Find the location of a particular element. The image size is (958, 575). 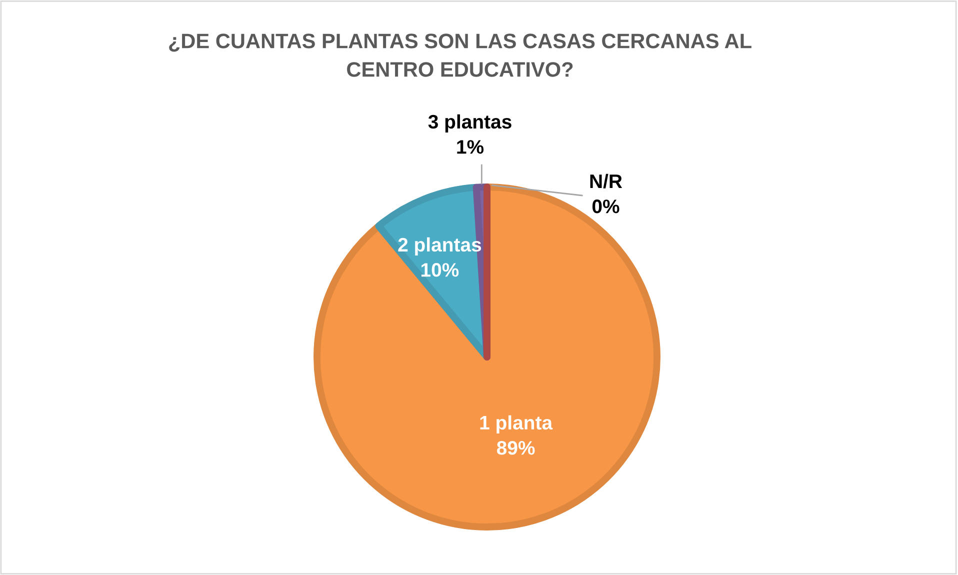

slice-label: 1 planta is located at coordinates (516, 424).